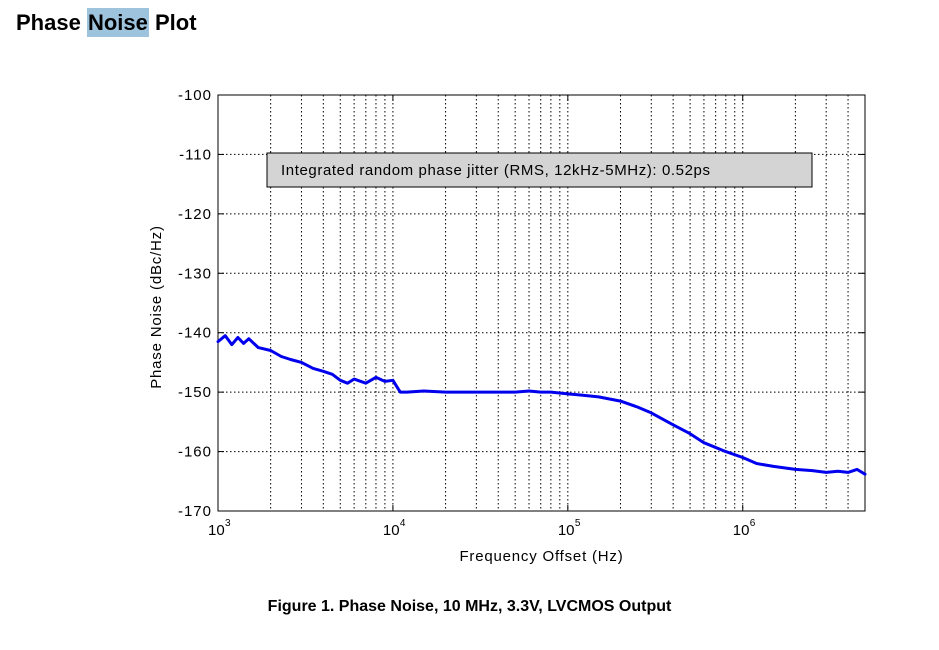 Image resolution: width=939 pixels, height=650 pixels. Describe the element at coordinates (195, 154) in the screenshot. I see `y-tick-label: -110` at that location.